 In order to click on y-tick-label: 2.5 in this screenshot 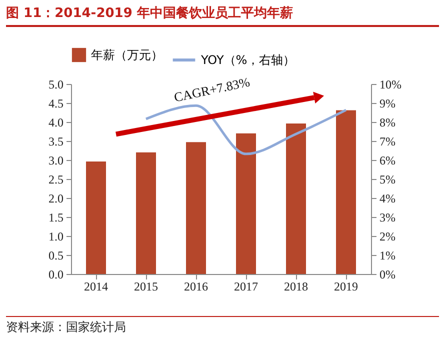, I will do `click(56, 179)`.